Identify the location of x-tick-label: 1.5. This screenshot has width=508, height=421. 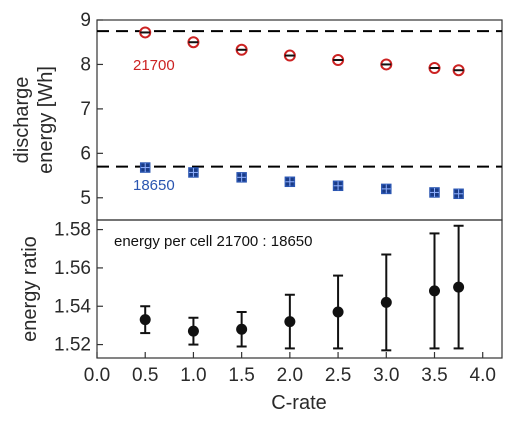
(241, 375).